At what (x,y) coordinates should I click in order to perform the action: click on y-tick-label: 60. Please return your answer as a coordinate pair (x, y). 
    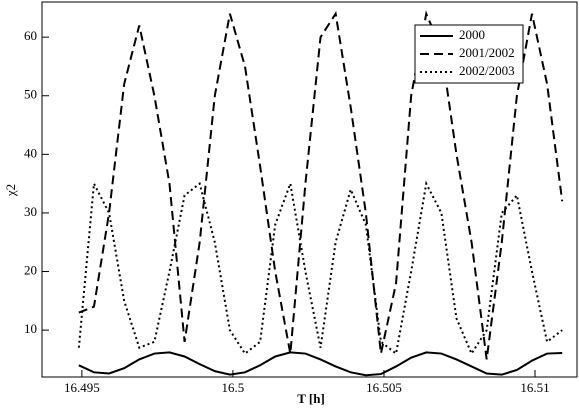
    Looking at the image, I should click on (30, 35).